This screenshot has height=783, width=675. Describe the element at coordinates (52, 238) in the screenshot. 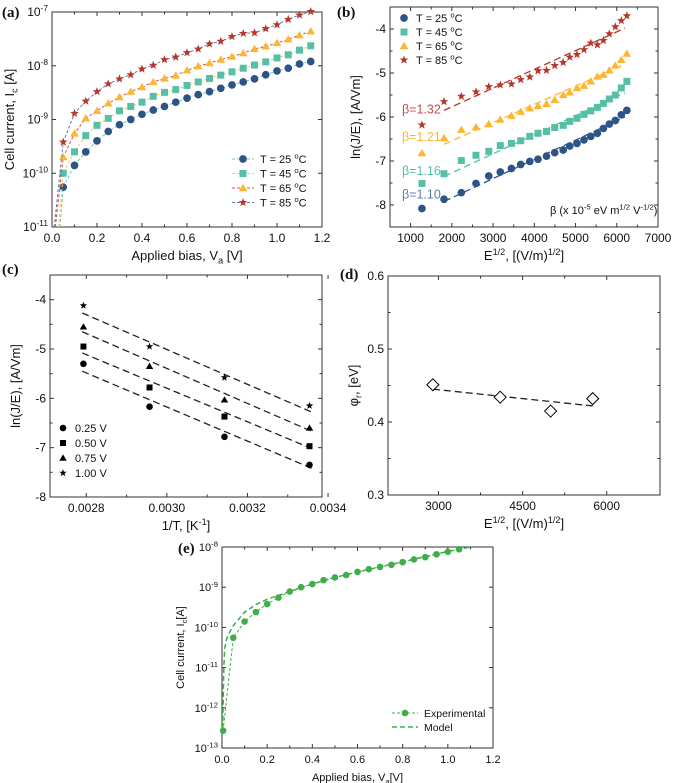

I see `x-tick-label: 0.0` at that location.